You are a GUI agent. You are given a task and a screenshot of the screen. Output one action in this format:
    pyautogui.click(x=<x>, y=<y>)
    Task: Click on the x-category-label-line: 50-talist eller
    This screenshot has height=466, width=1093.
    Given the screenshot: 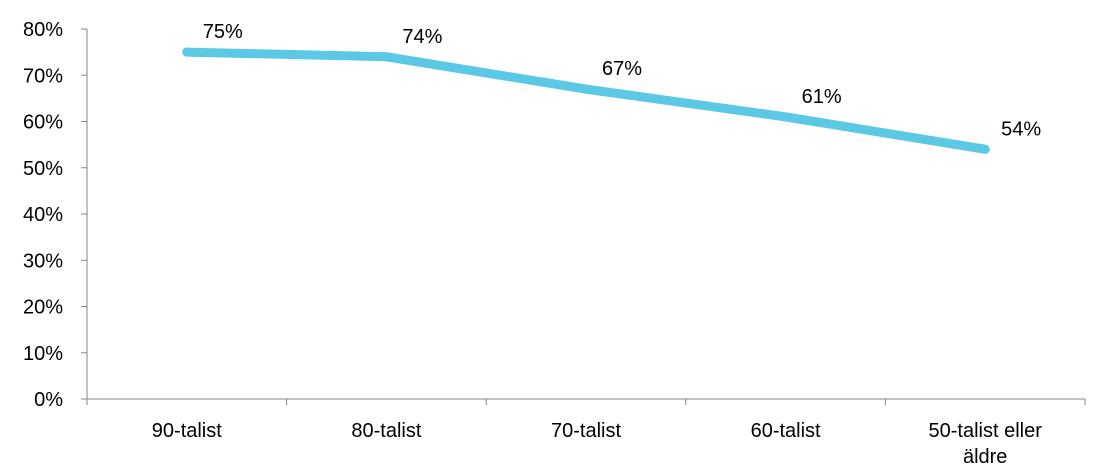 What is the action you would take?
    pyautogui.click(x=986, y=431)
    